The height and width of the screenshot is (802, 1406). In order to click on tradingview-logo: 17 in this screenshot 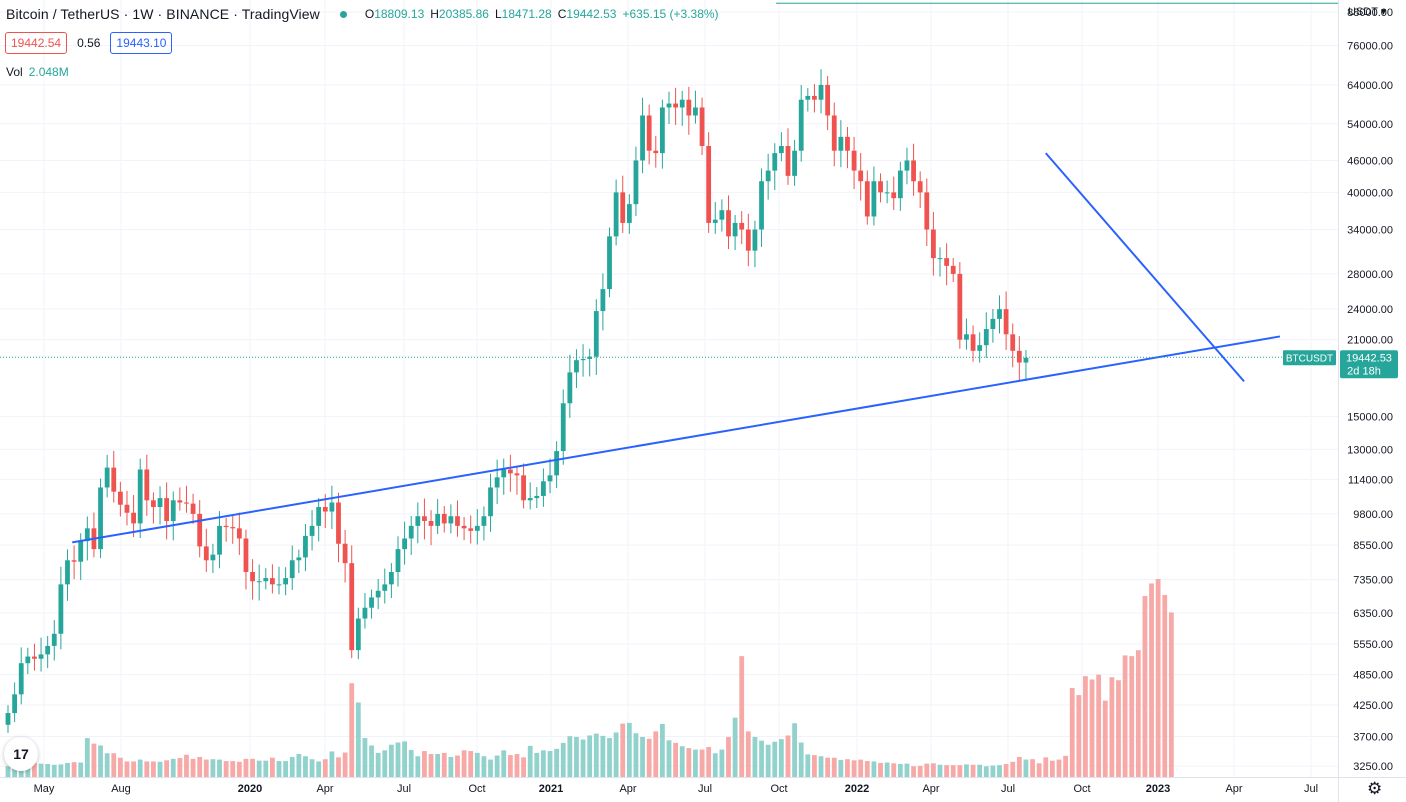, I will do `click(21, 754)`.